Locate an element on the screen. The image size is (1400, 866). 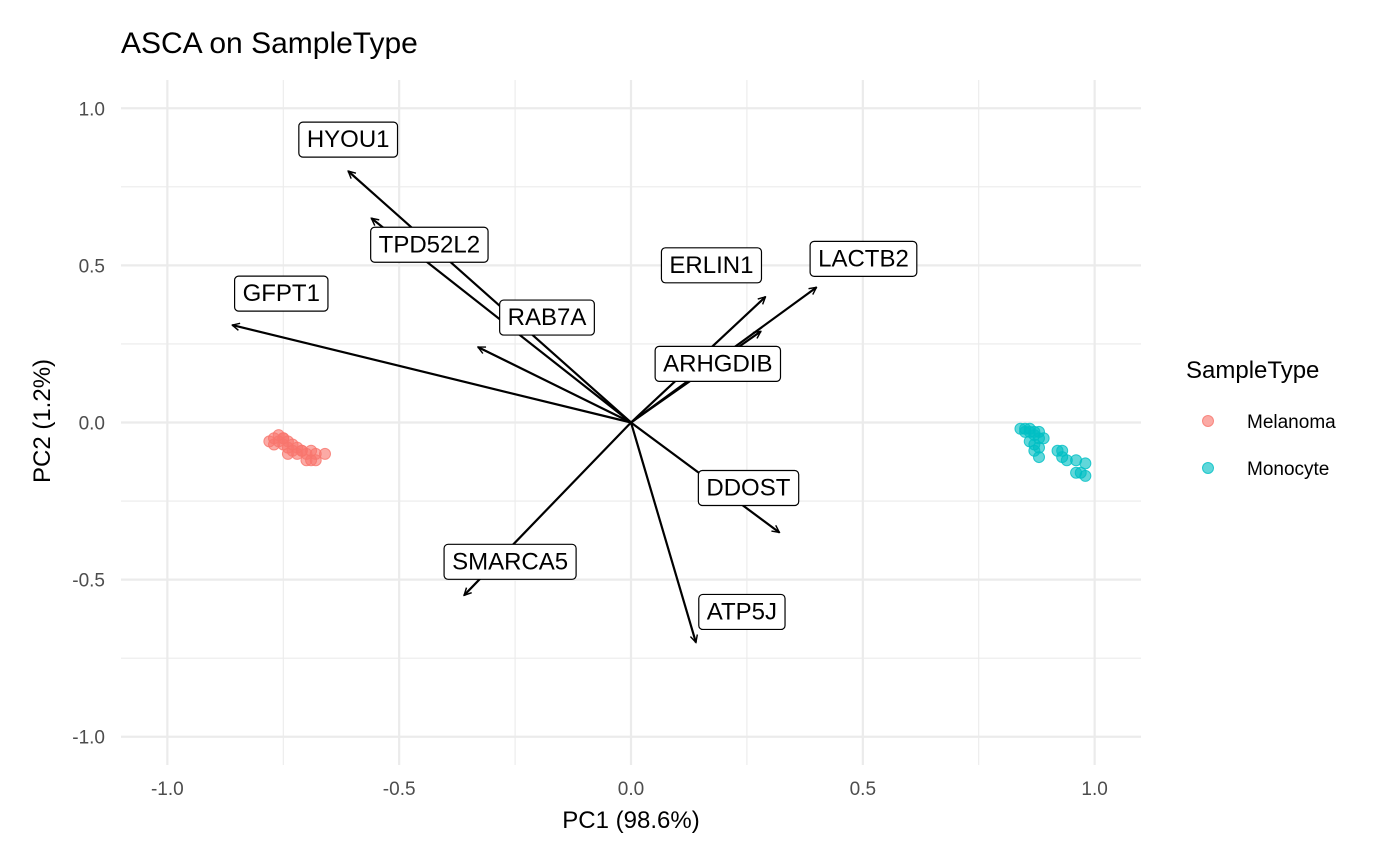
y-tick-label: 1.0 is located at coordinates (92, 109).